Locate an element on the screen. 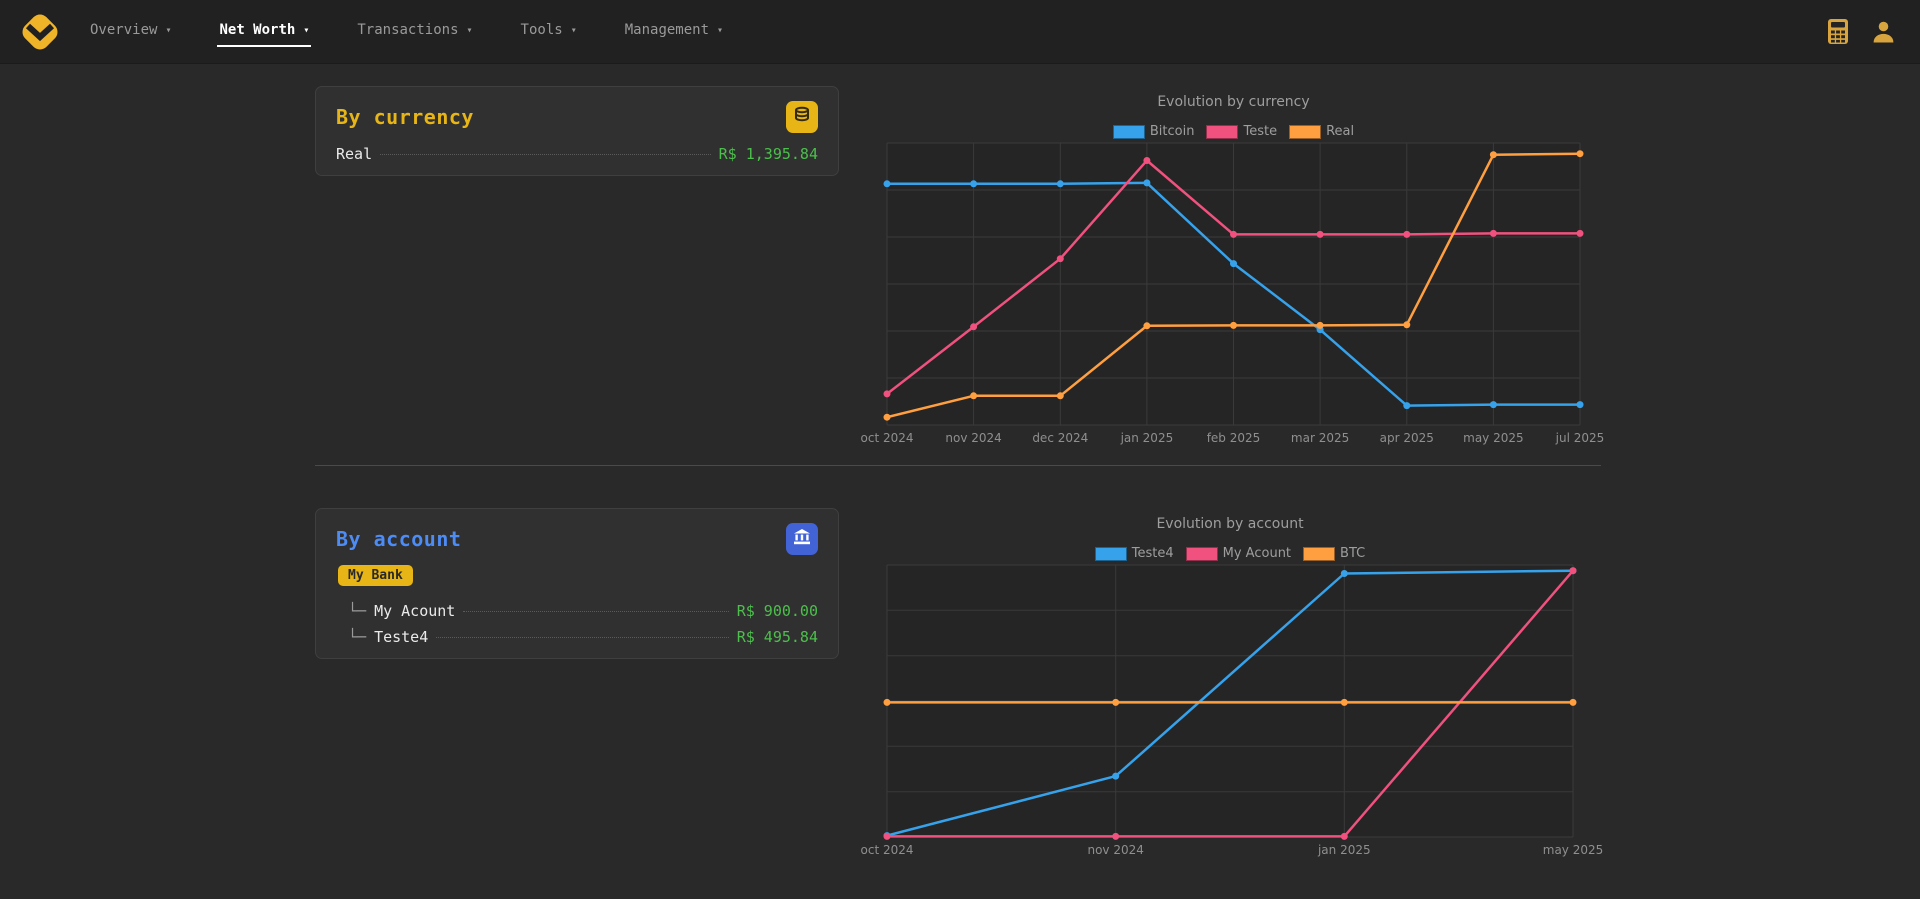 This screenshot has height=899, width=1920. nav-item-label: Tools is located at coordinates (541, 30).